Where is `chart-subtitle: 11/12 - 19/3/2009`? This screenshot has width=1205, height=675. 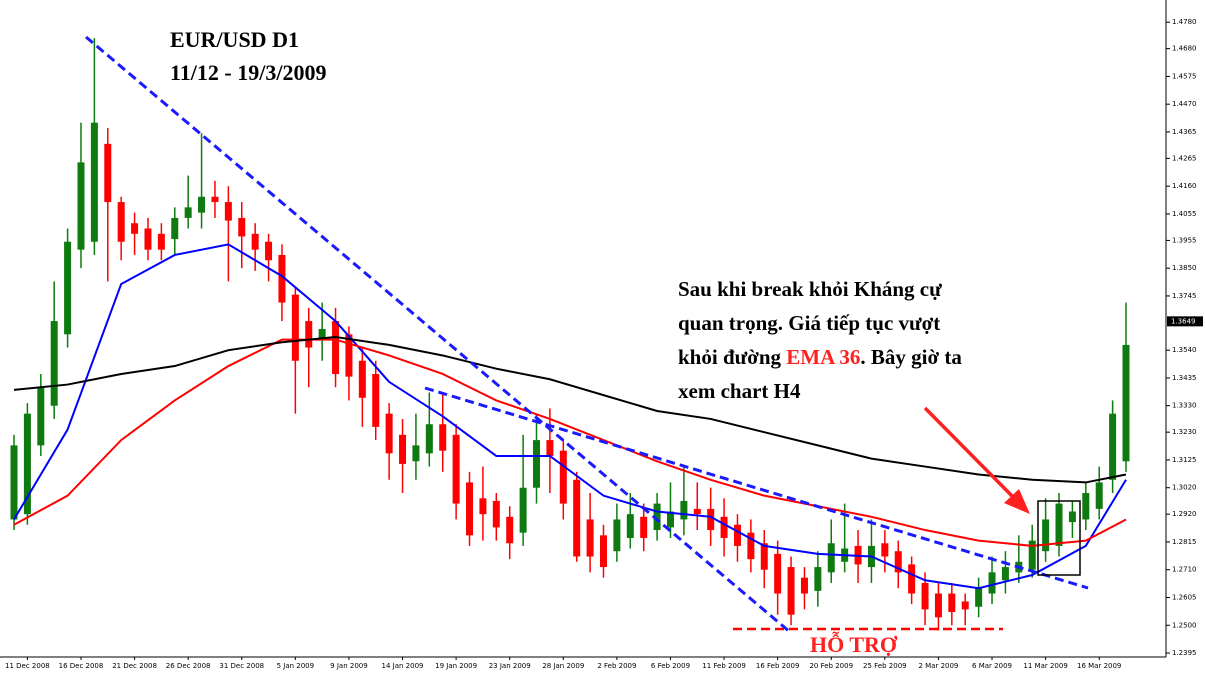 chart-subtitle: 11/12 - 19/3/2009 is located at coordinates (248, 72).